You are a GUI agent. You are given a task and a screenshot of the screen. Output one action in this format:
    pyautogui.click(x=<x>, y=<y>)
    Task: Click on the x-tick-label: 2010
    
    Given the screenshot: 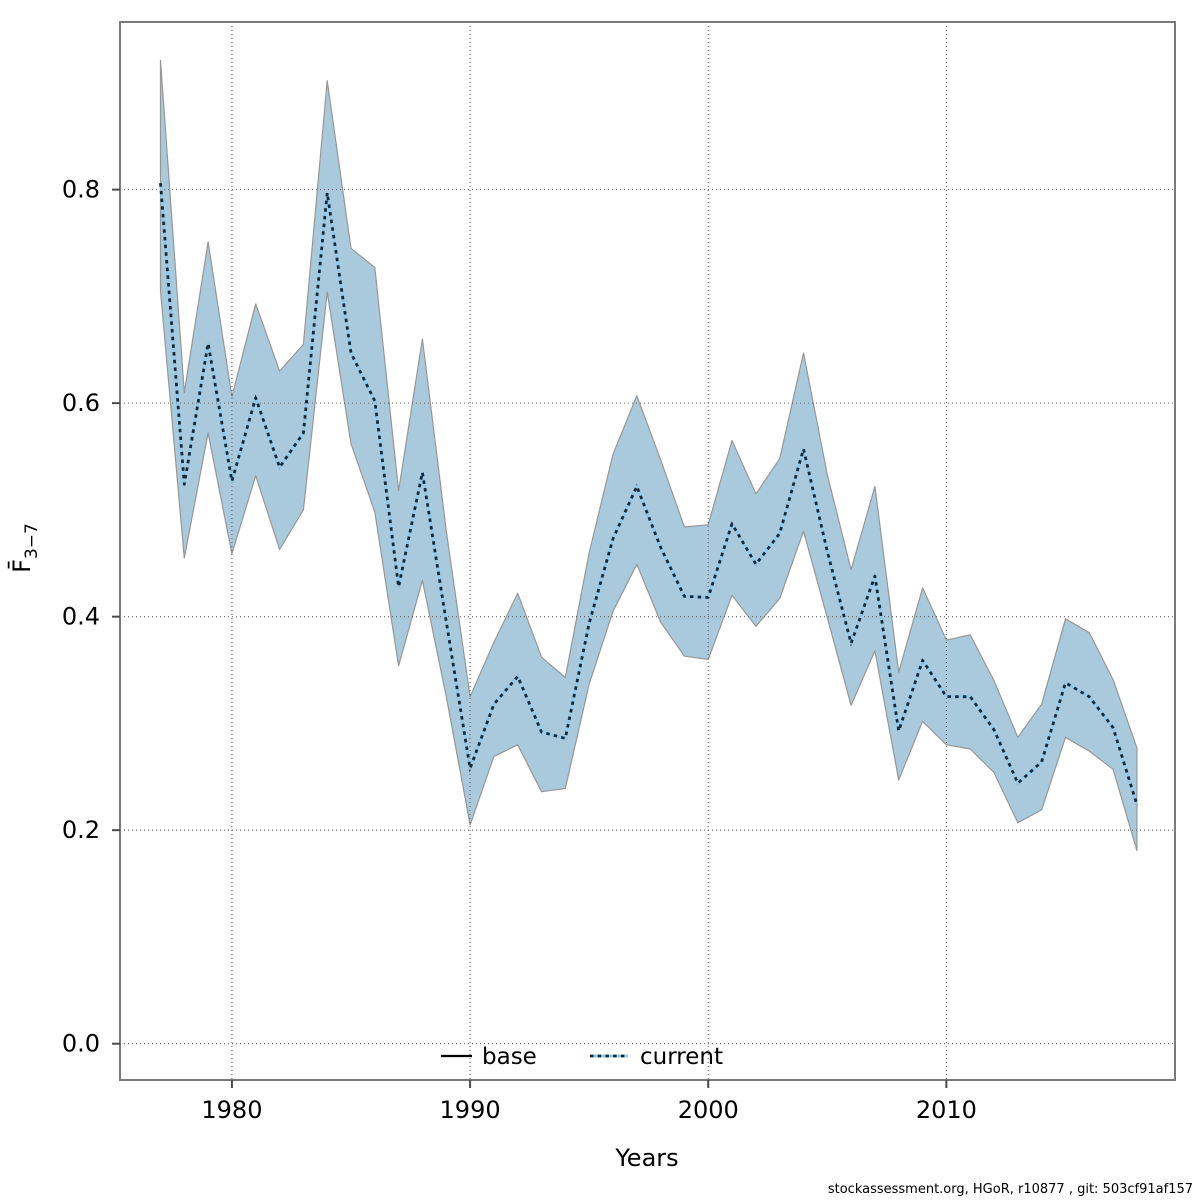 What is the action you would take?
    pyautogui.click(x=946, y=1110)
    